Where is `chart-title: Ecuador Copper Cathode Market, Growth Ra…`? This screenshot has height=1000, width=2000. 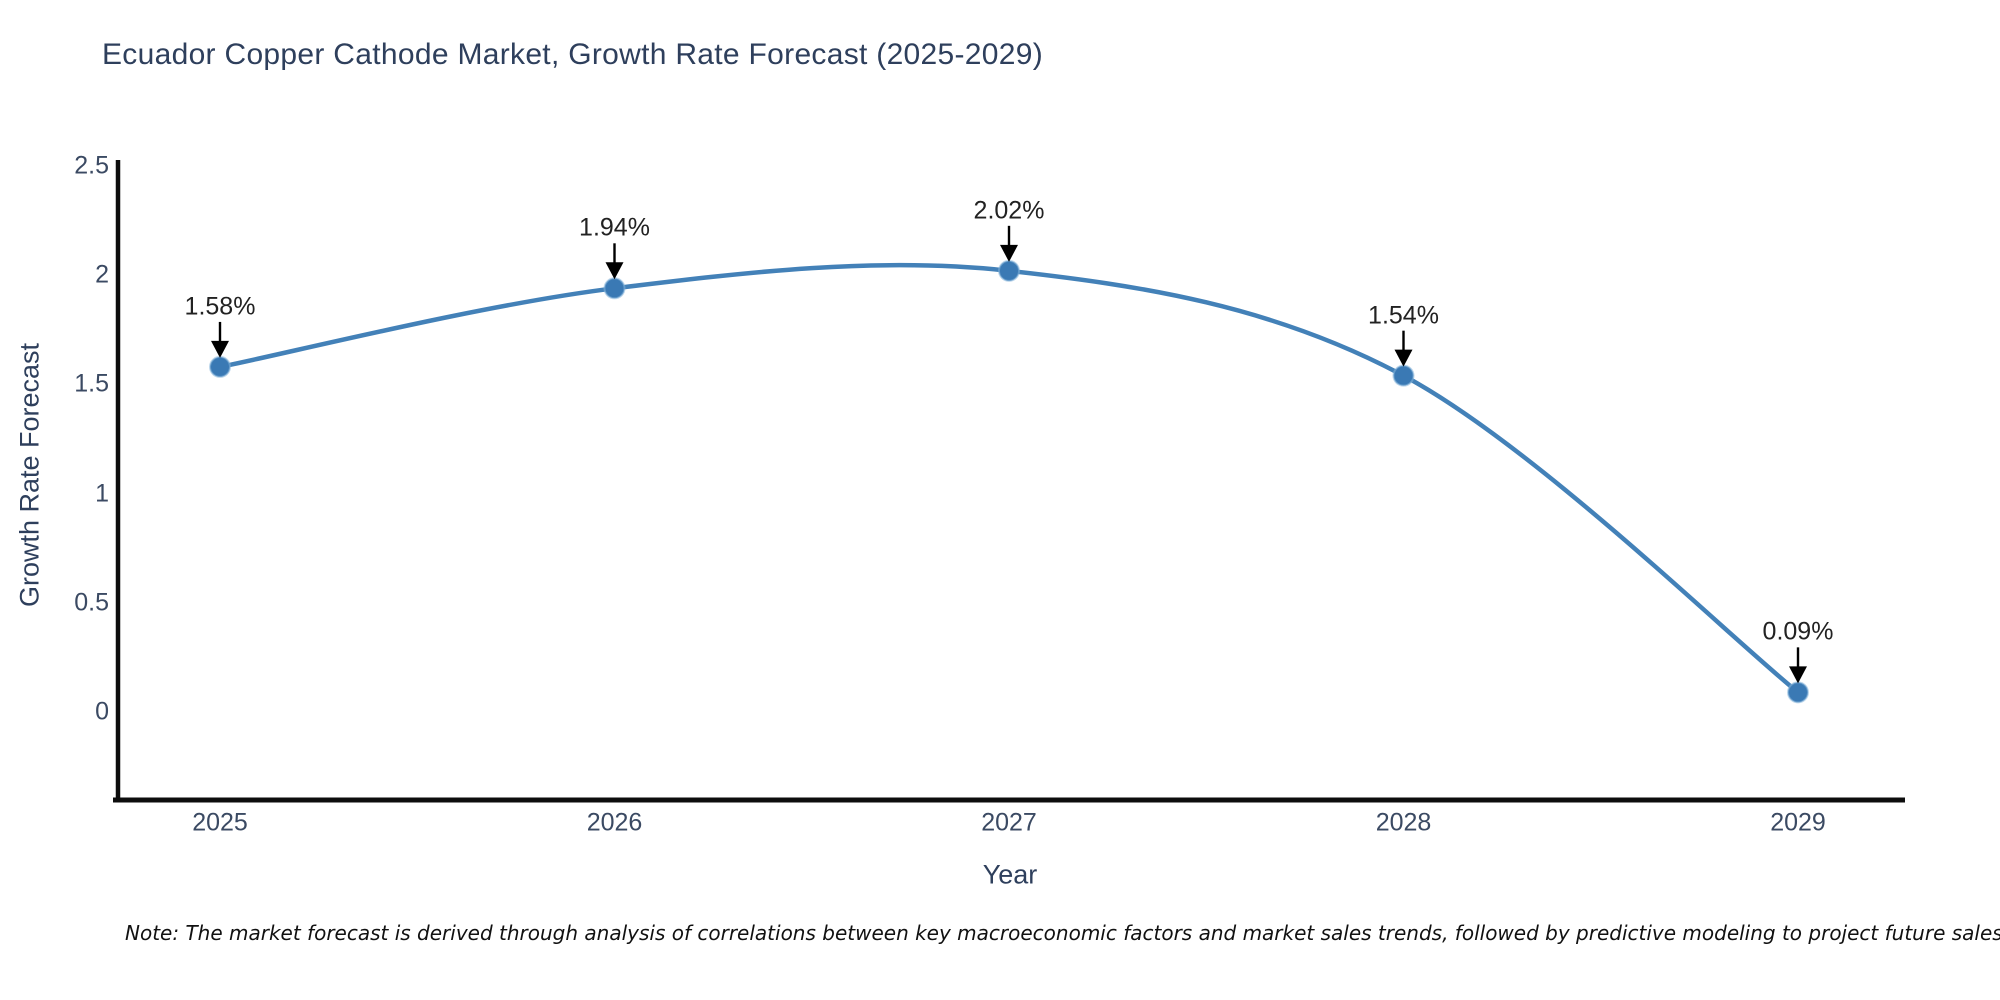 chart-title: Ecuador Copper Cathode Market, Growth Ra… is located at coordinates (573, 54).